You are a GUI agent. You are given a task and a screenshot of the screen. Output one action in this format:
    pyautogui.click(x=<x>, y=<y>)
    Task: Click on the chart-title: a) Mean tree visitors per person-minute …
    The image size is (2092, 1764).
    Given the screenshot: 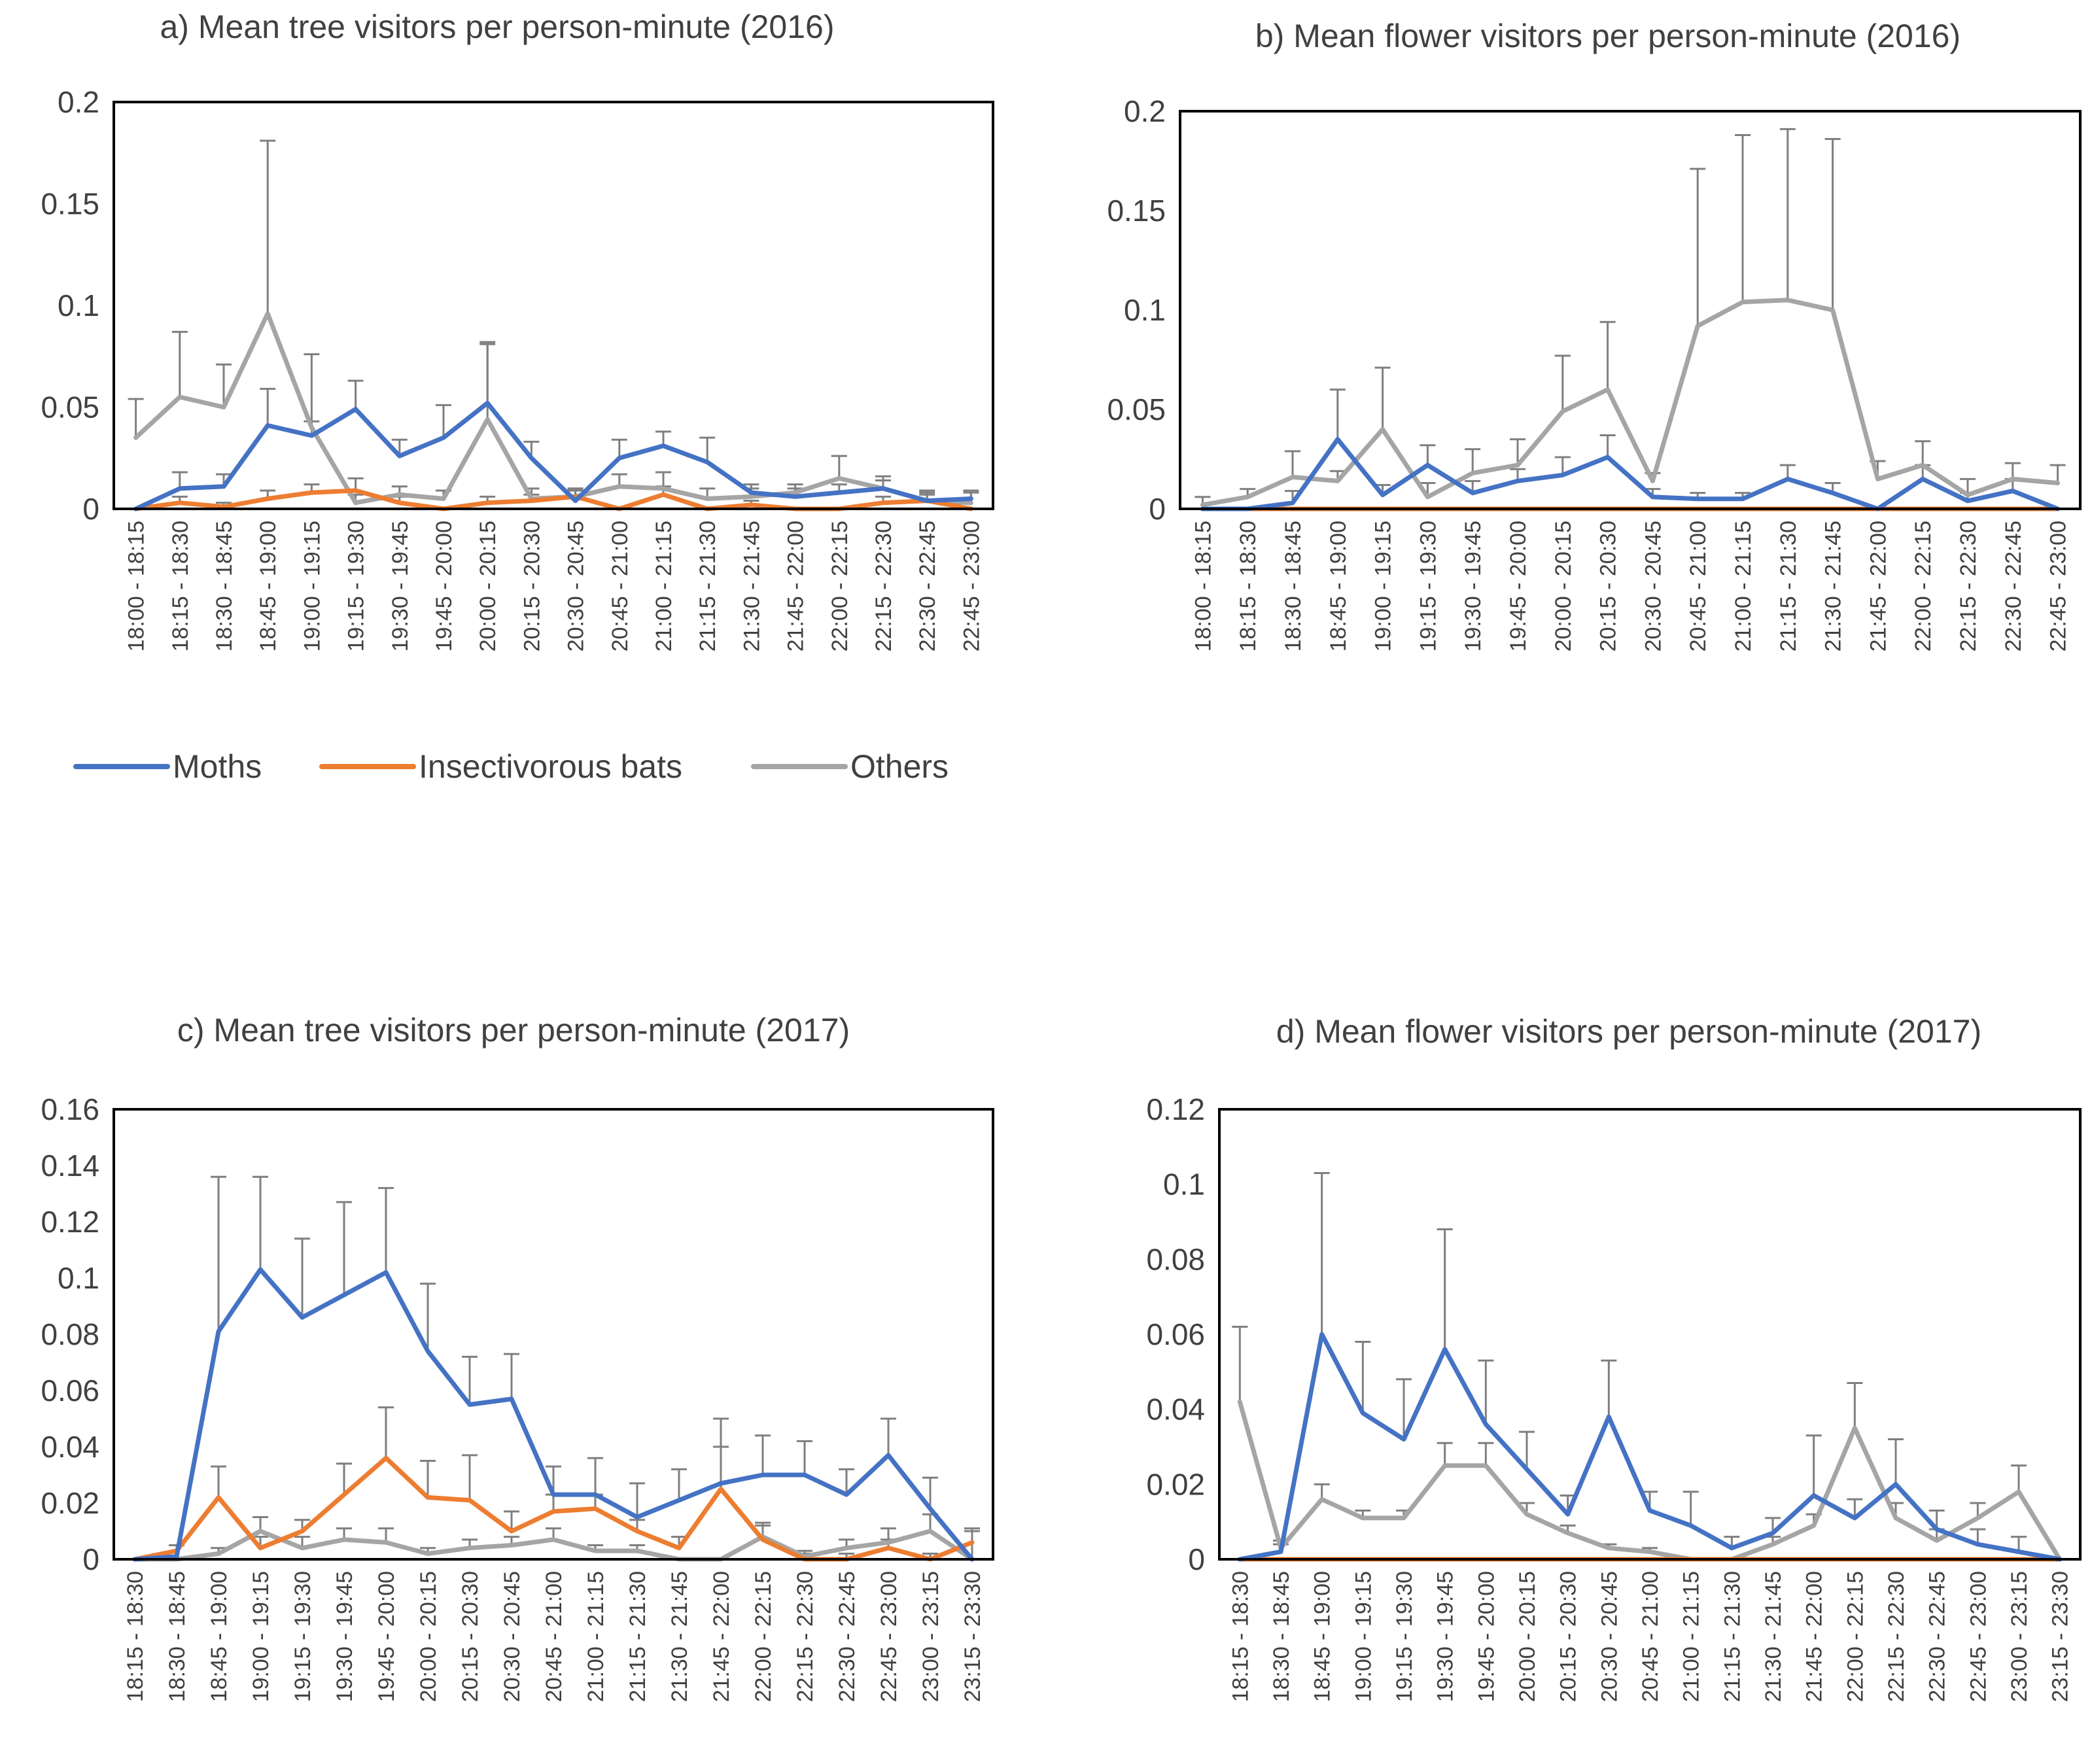 What is the action you would take?
    pyautogui.click(x=497, y=27)
    